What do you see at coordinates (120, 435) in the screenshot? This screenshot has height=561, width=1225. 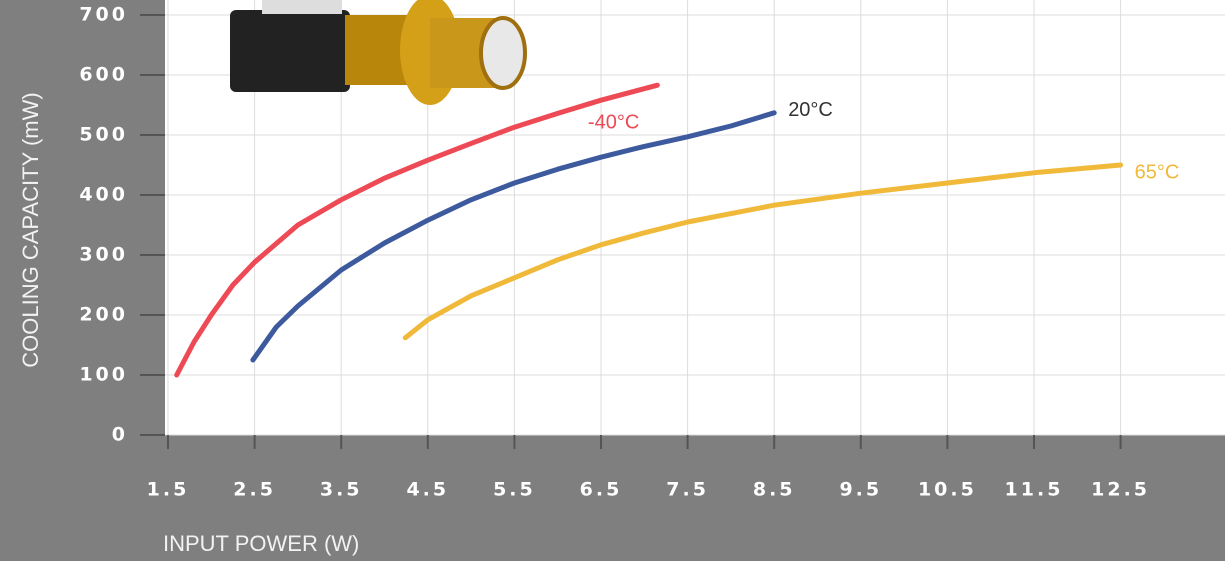 I see `y-tick-label: 0` at bounding box center [120, 435].